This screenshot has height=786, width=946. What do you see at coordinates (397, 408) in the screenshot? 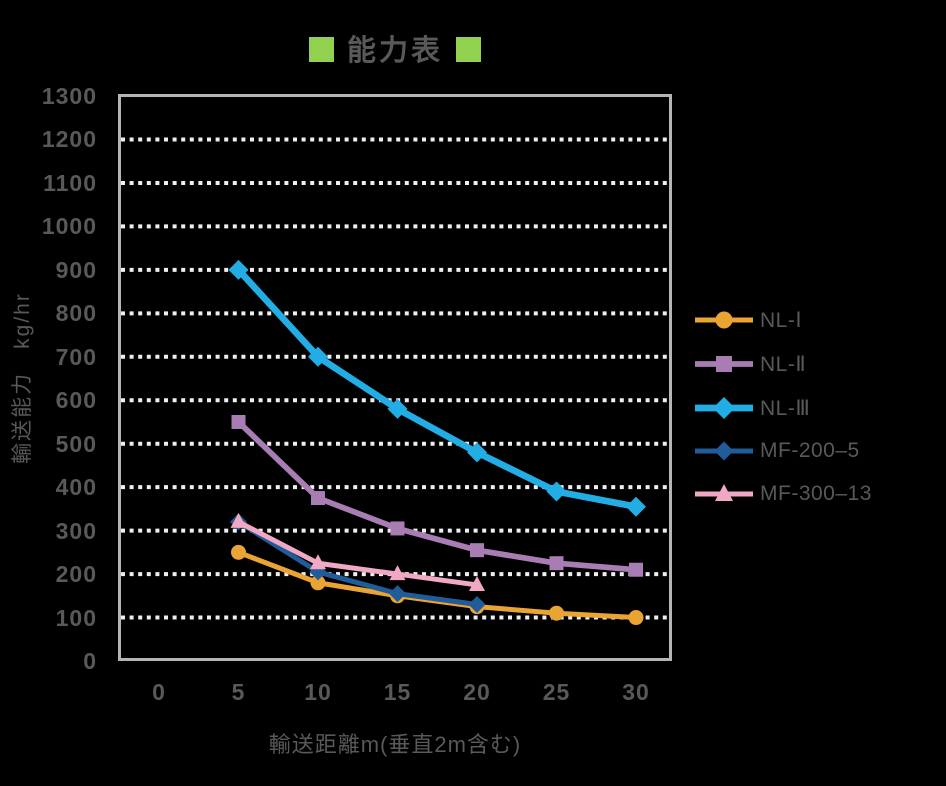
I see `point-NL-Ⅲ-15m` at bounding box center [397, 408].